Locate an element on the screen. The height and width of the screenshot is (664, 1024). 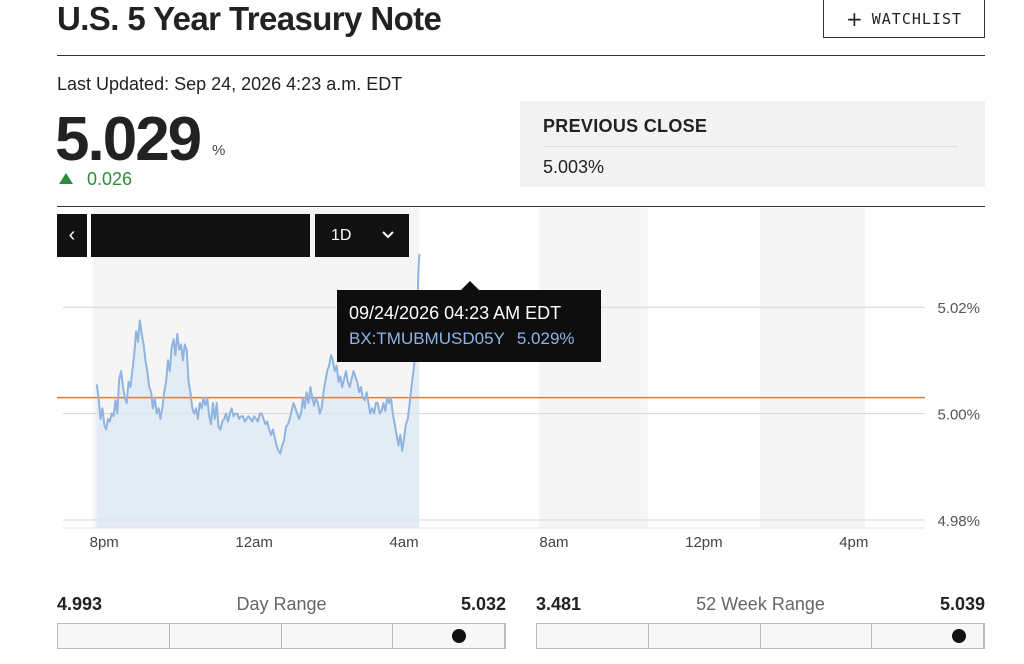
price-area is located at coordinates (258, 391).